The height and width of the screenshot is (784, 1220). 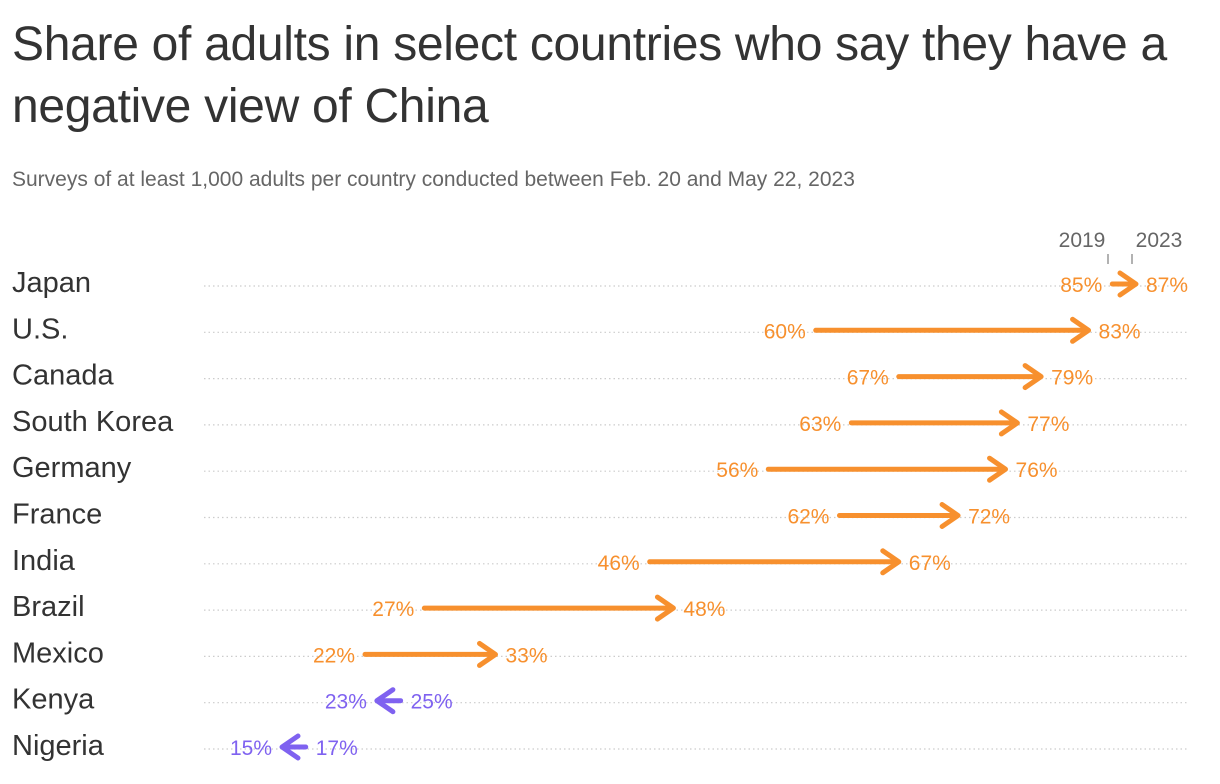 What do you see at coordinates (737, 470) in the screenshot?
I see `value-label-2019: 56%` at bounding box center [737, 470].